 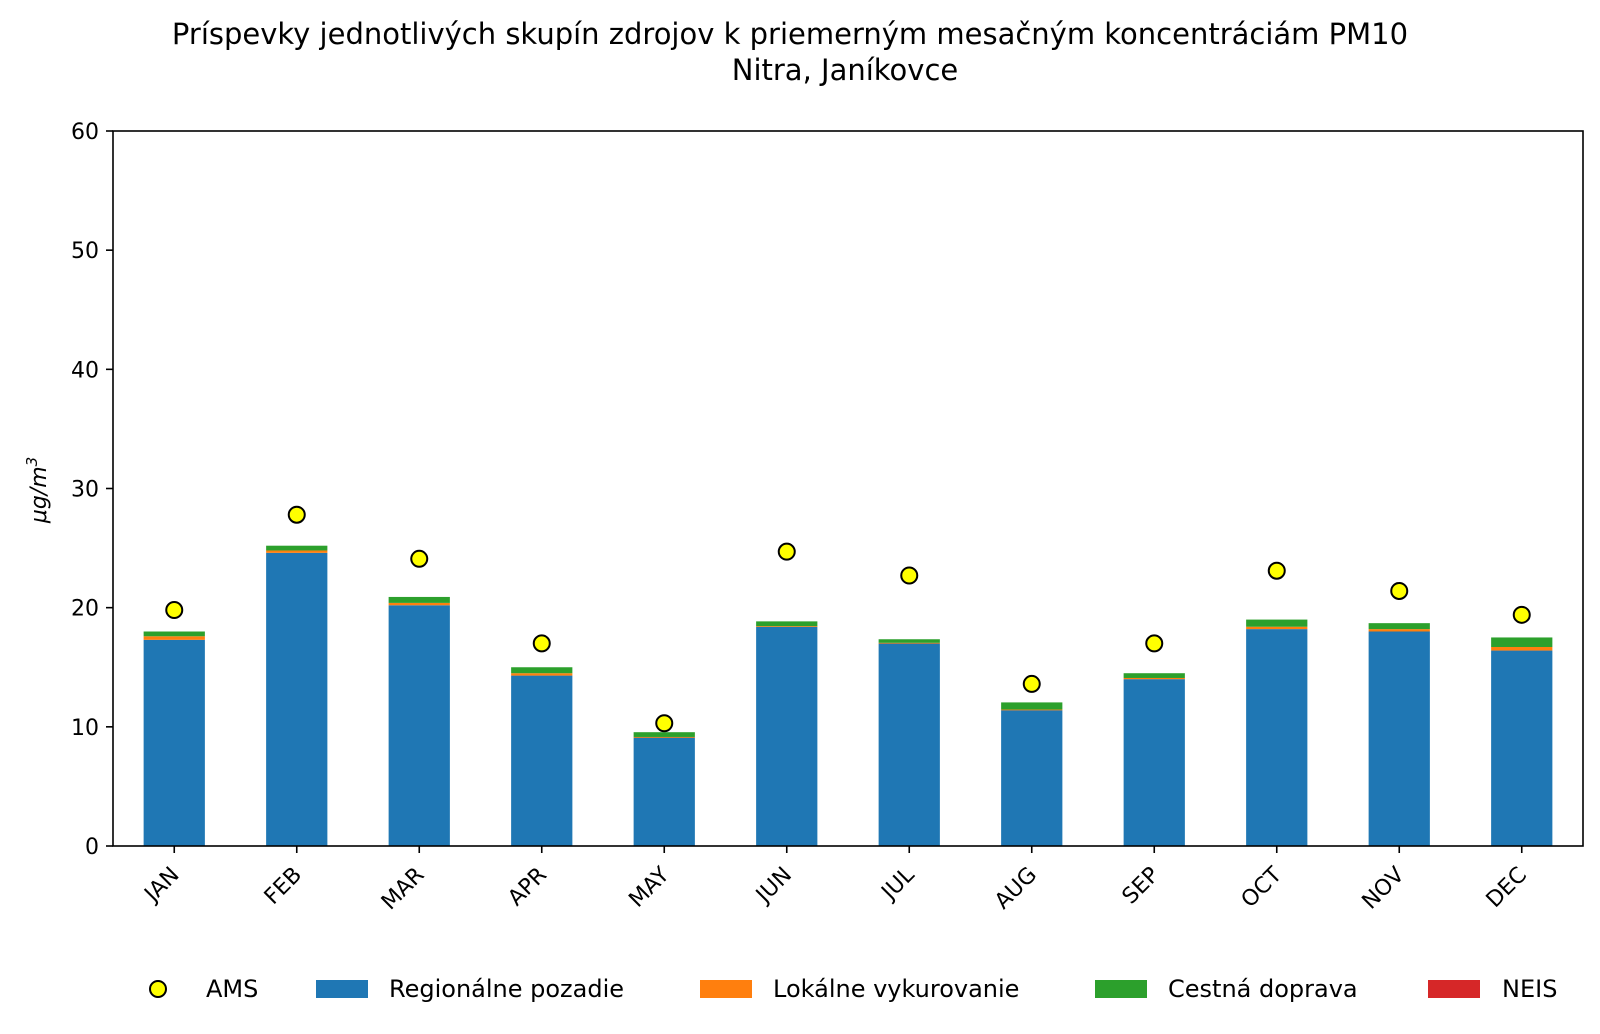 I want to click on x-tick-label: APR, so click(x=527, y=887).